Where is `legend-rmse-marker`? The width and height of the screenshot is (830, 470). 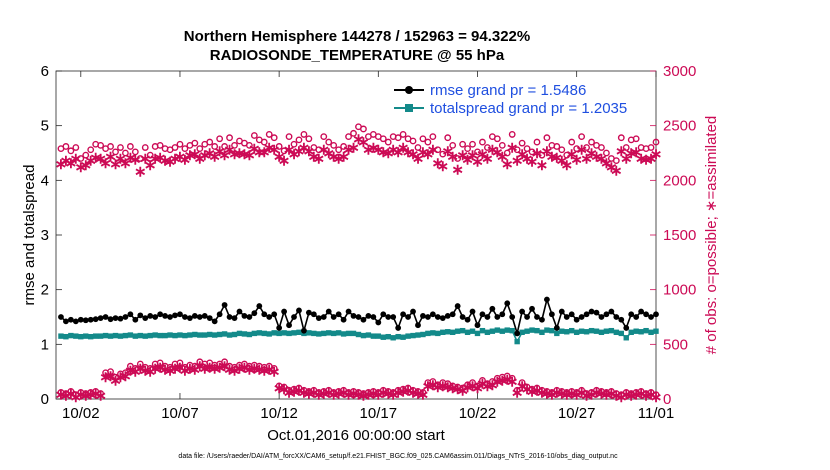
legend-rmse-marker is located at coordinates (409, 90).